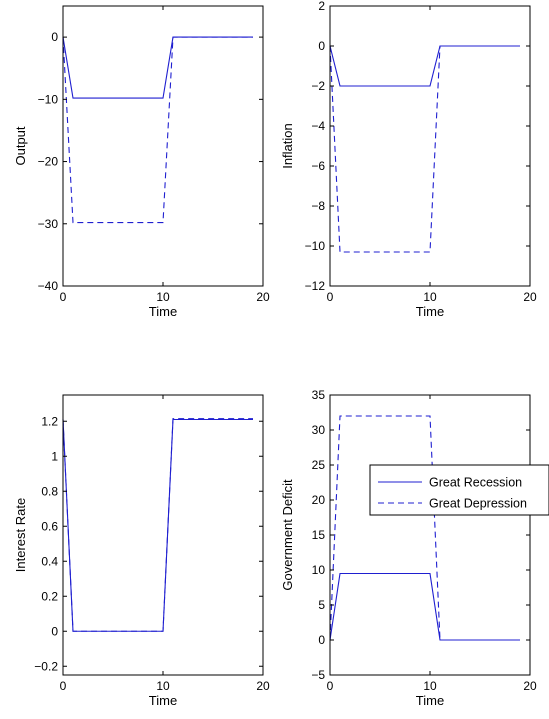 This screenshot has height=719, width=549. What do you see at coordinates (48, 224) in the screenshot?
I see `y-tick-label: −30` at bounding box center [48, 224].